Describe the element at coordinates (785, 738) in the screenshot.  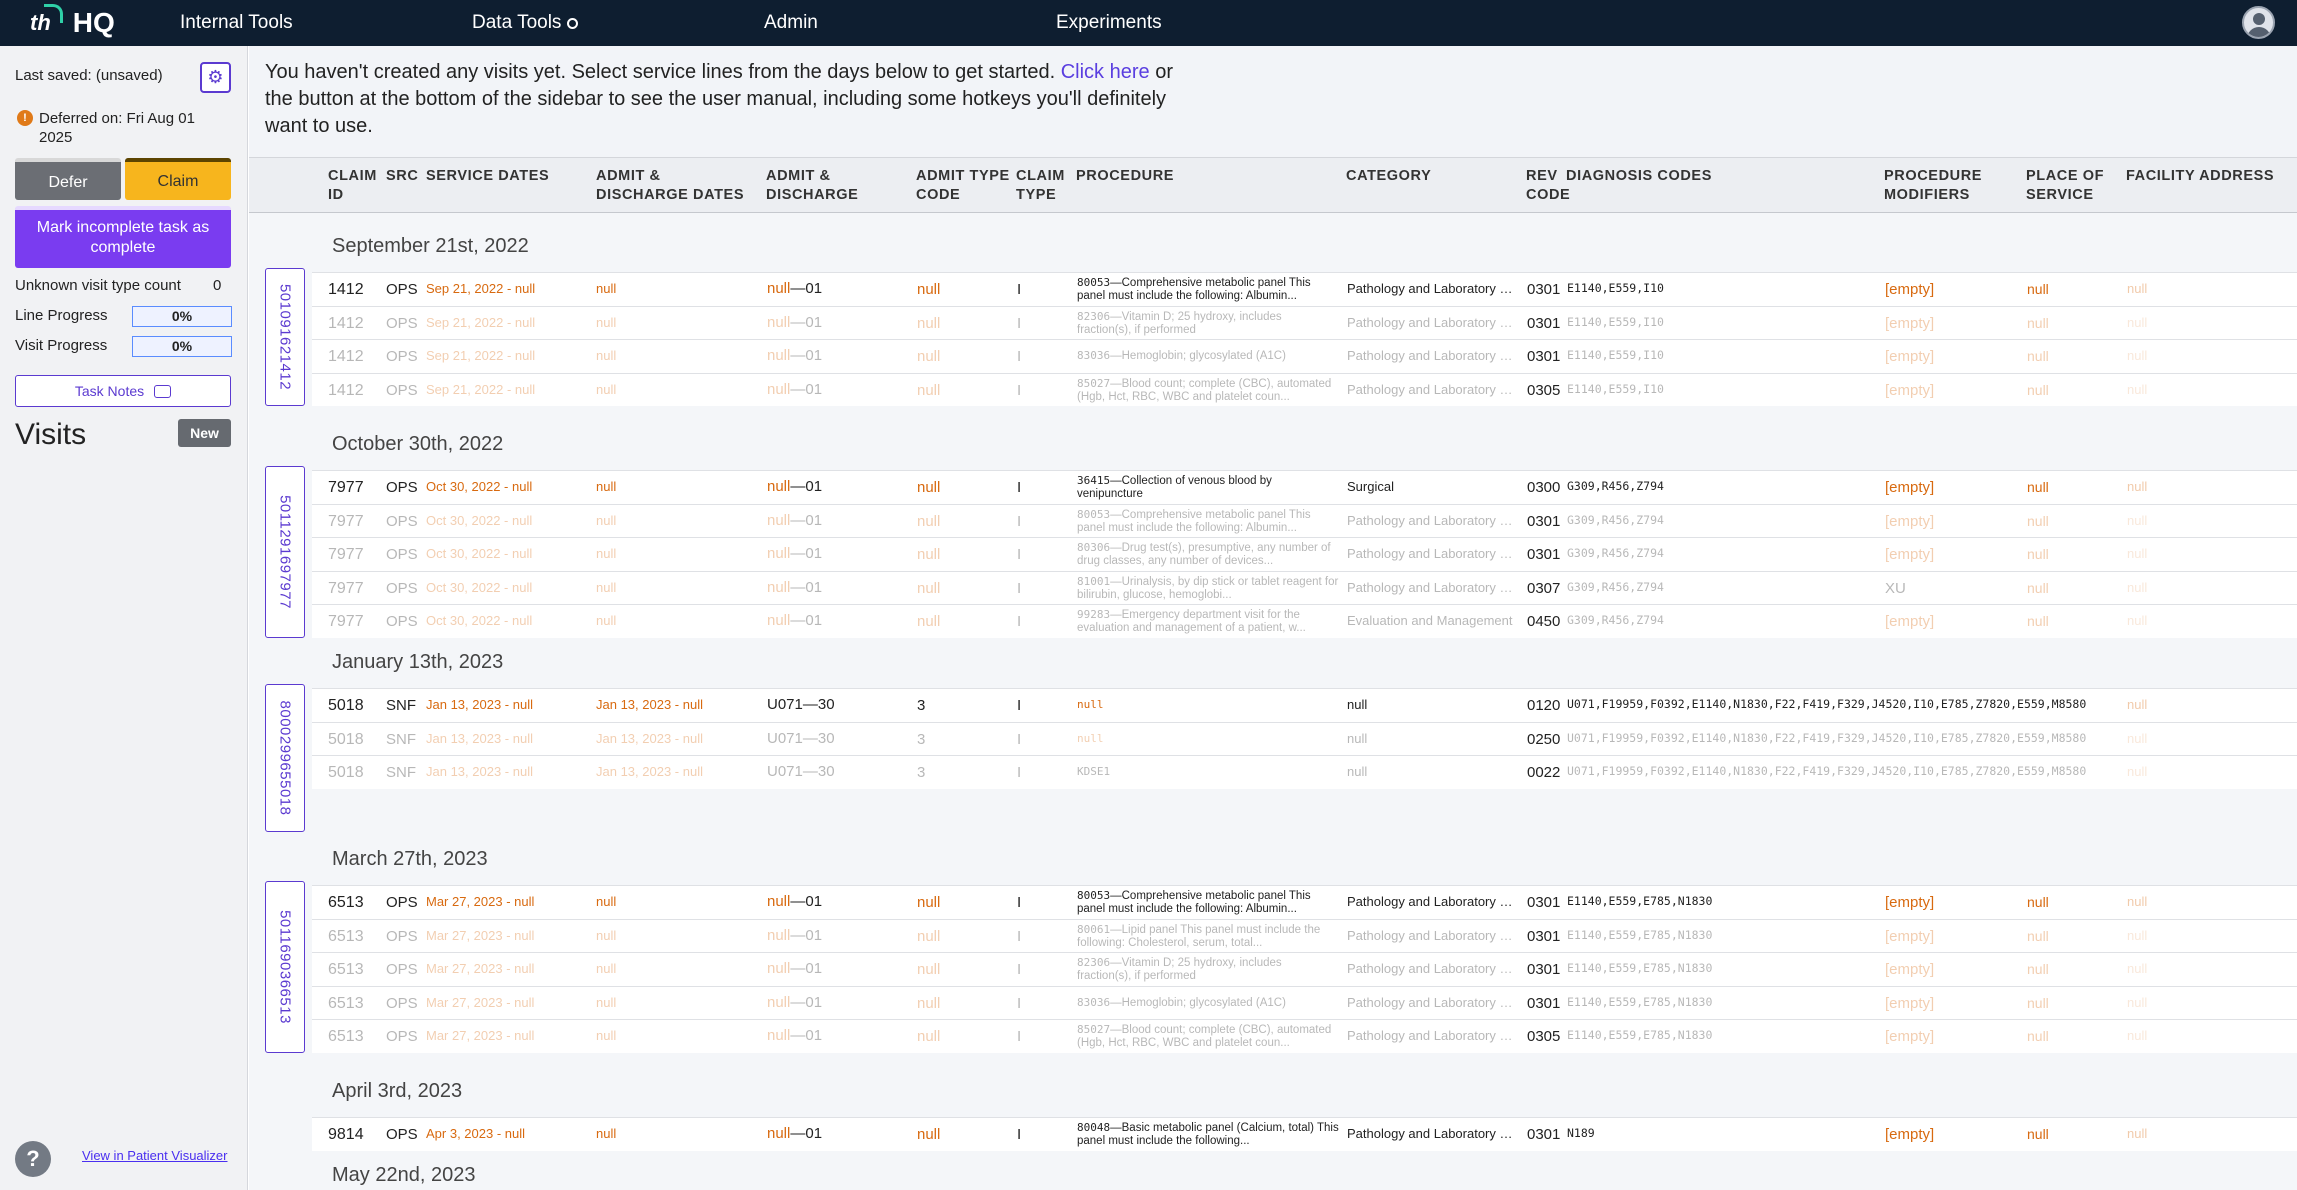
I see `admit-code: U071` at that location.